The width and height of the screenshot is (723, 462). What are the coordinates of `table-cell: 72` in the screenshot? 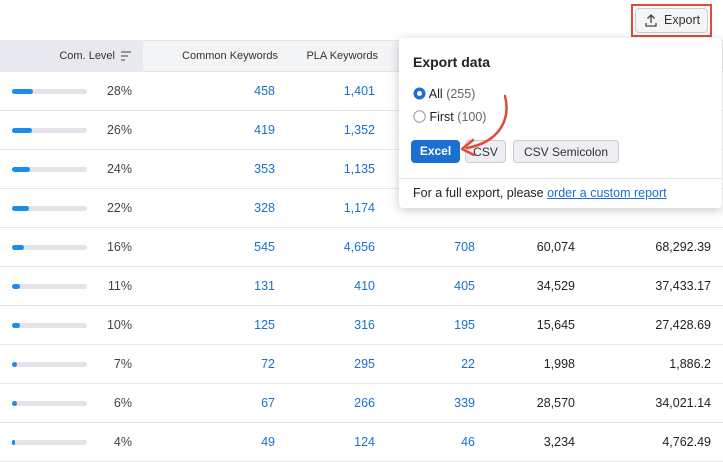 It's located at (268, 364).